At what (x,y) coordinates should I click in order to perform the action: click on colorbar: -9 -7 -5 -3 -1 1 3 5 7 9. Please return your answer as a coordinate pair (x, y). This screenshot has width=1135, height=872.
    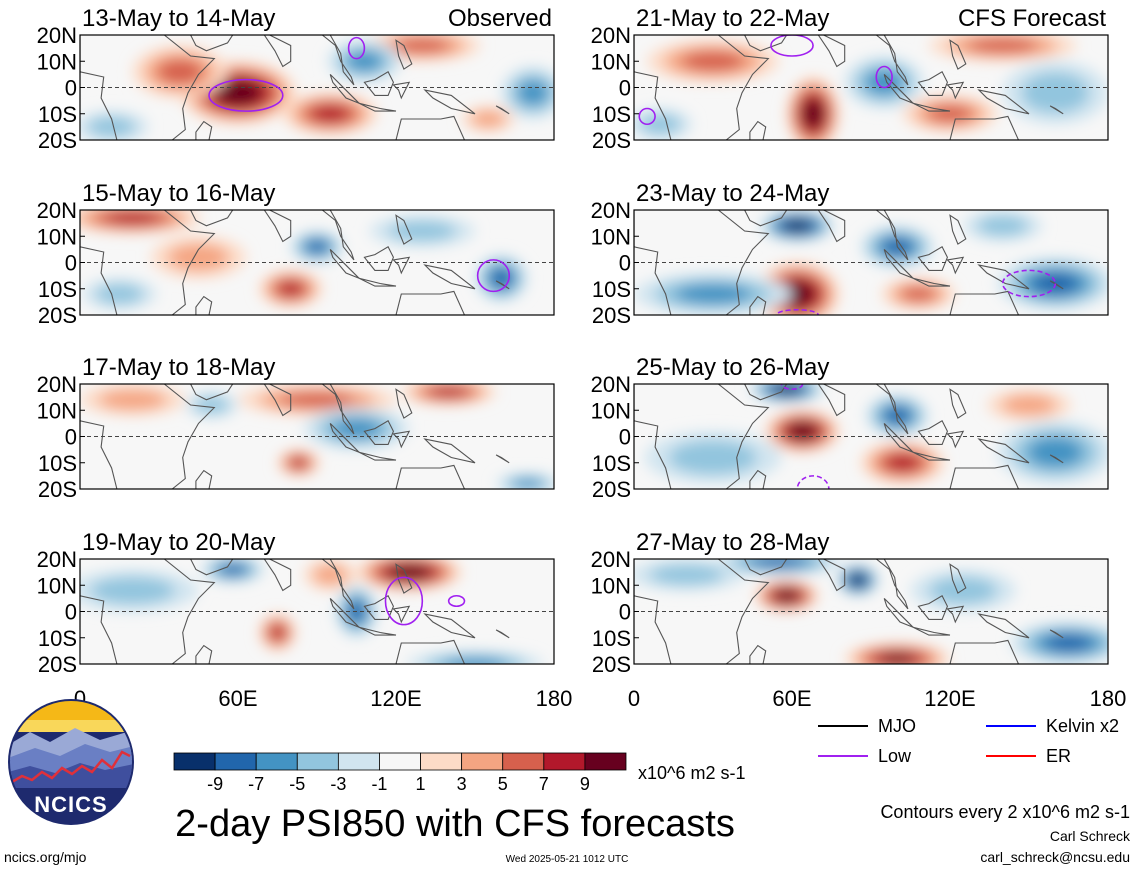
    Looking at the image, I should click on (400, 773).